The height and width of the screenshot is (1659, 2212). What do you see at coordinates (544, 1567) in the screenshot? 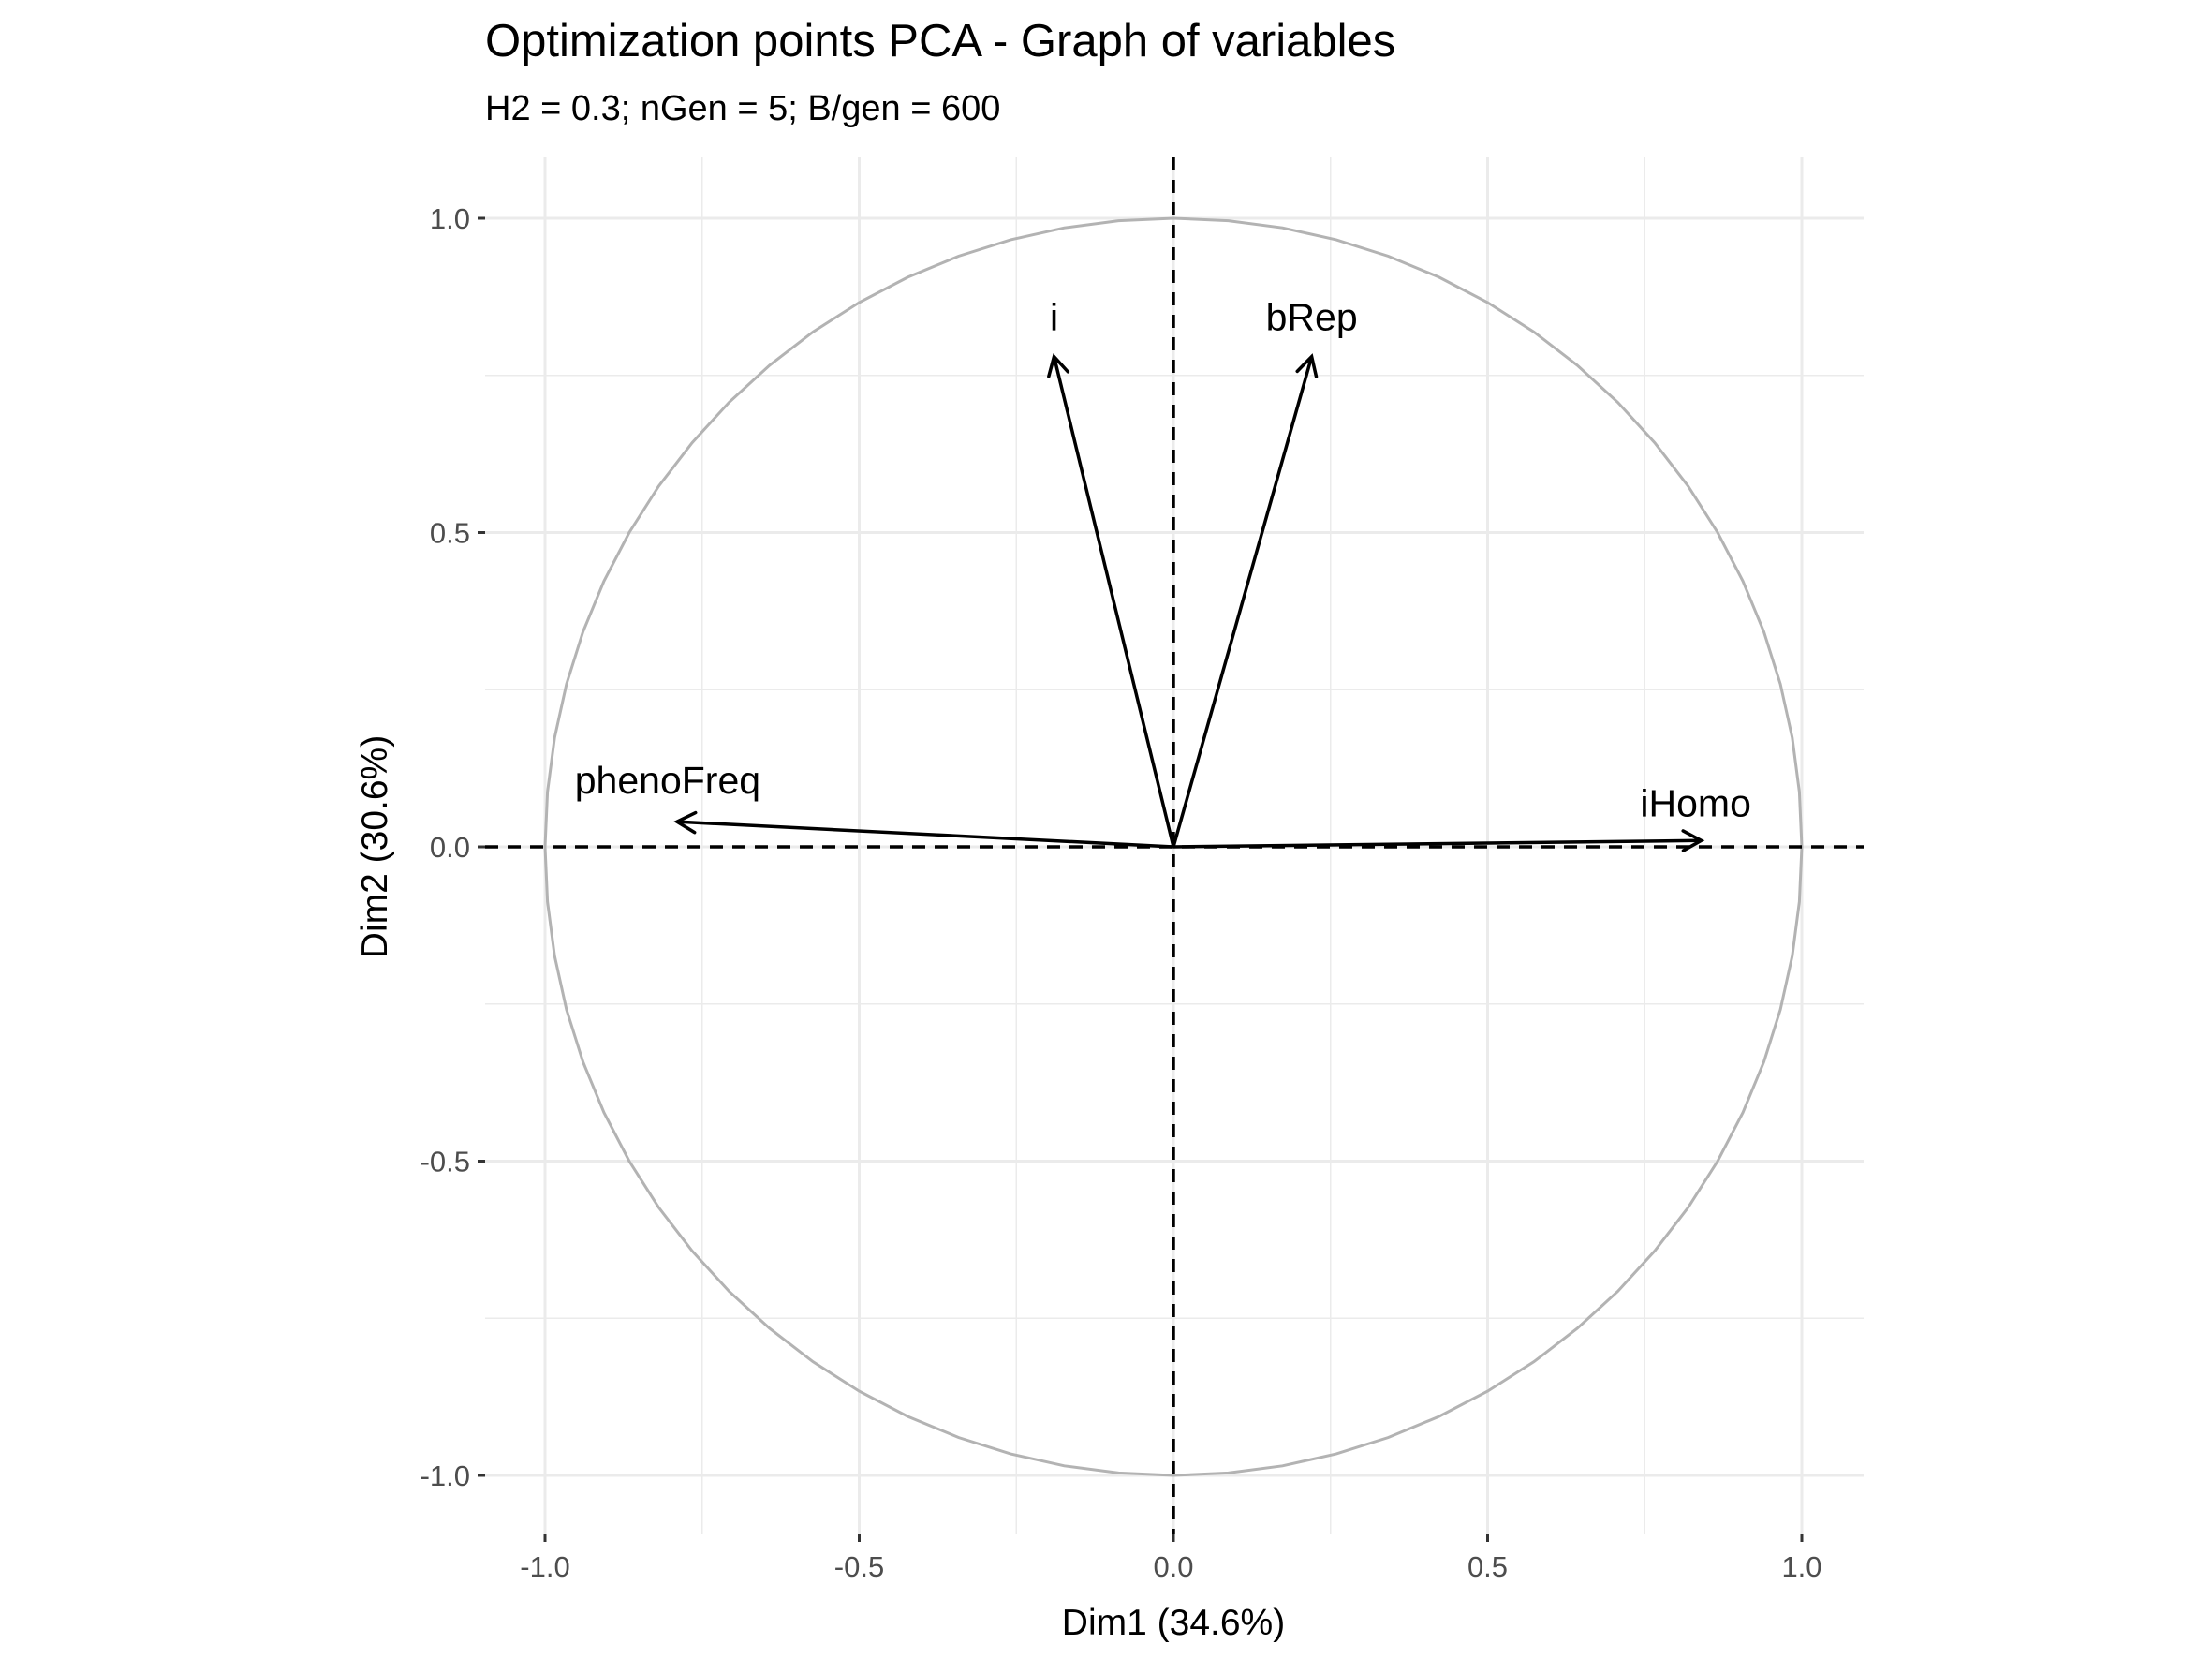
I see `x-tick-label: -1.0` at bounding box center [544, 1567].